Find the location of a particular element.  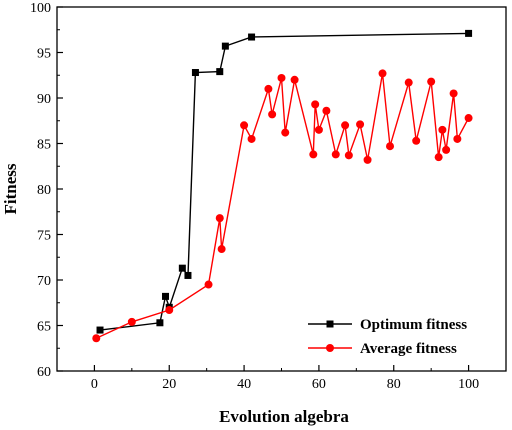

x-tick-label: 100 is located at coordinates (468, 384).